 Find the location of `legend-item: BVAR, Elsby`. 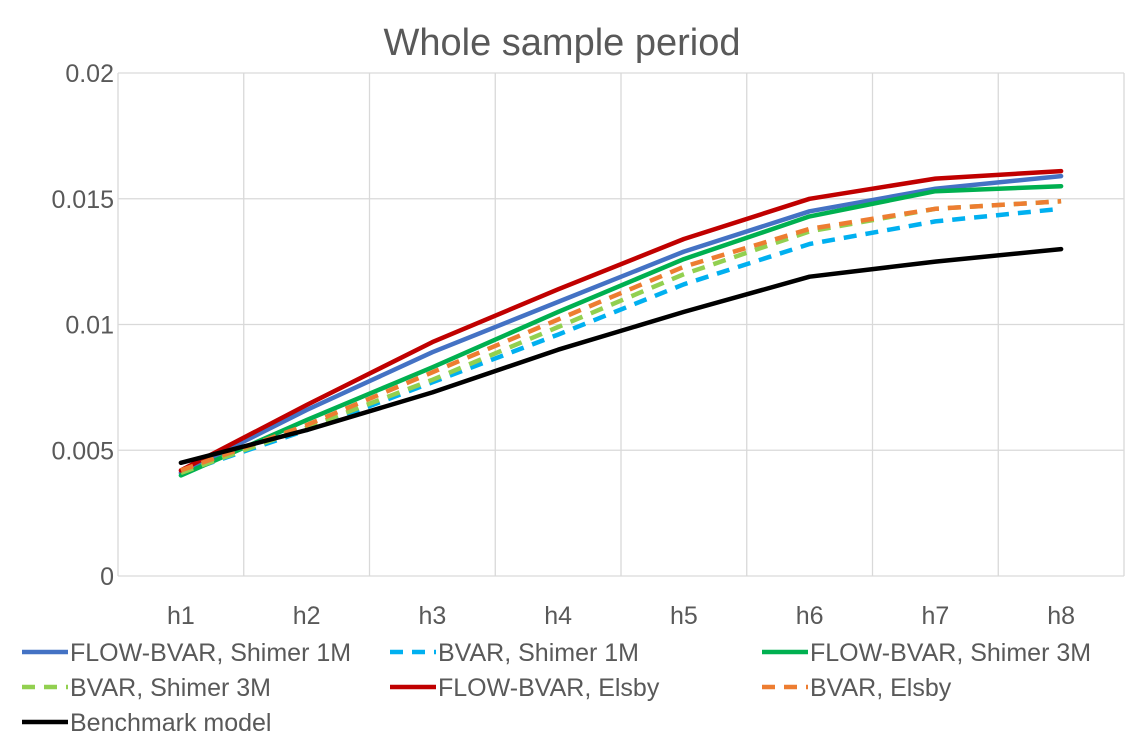

legend-item: BVAR, Elsby is located at coordinates (857, 688).